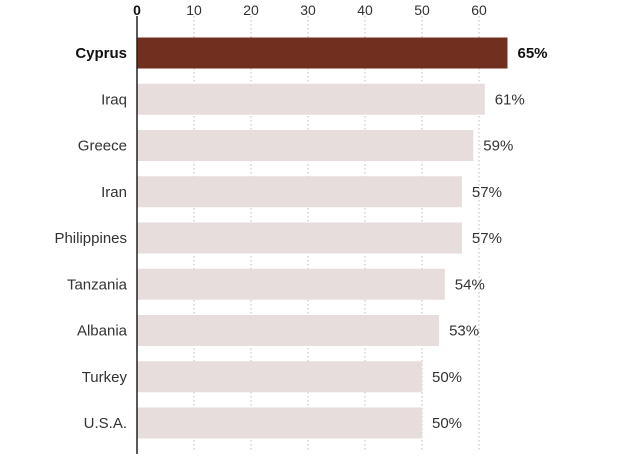  What do you see at coordinates (105, 377) in the screenshot?
I see `category-label: Turkey` at bounding box center [105, 377].